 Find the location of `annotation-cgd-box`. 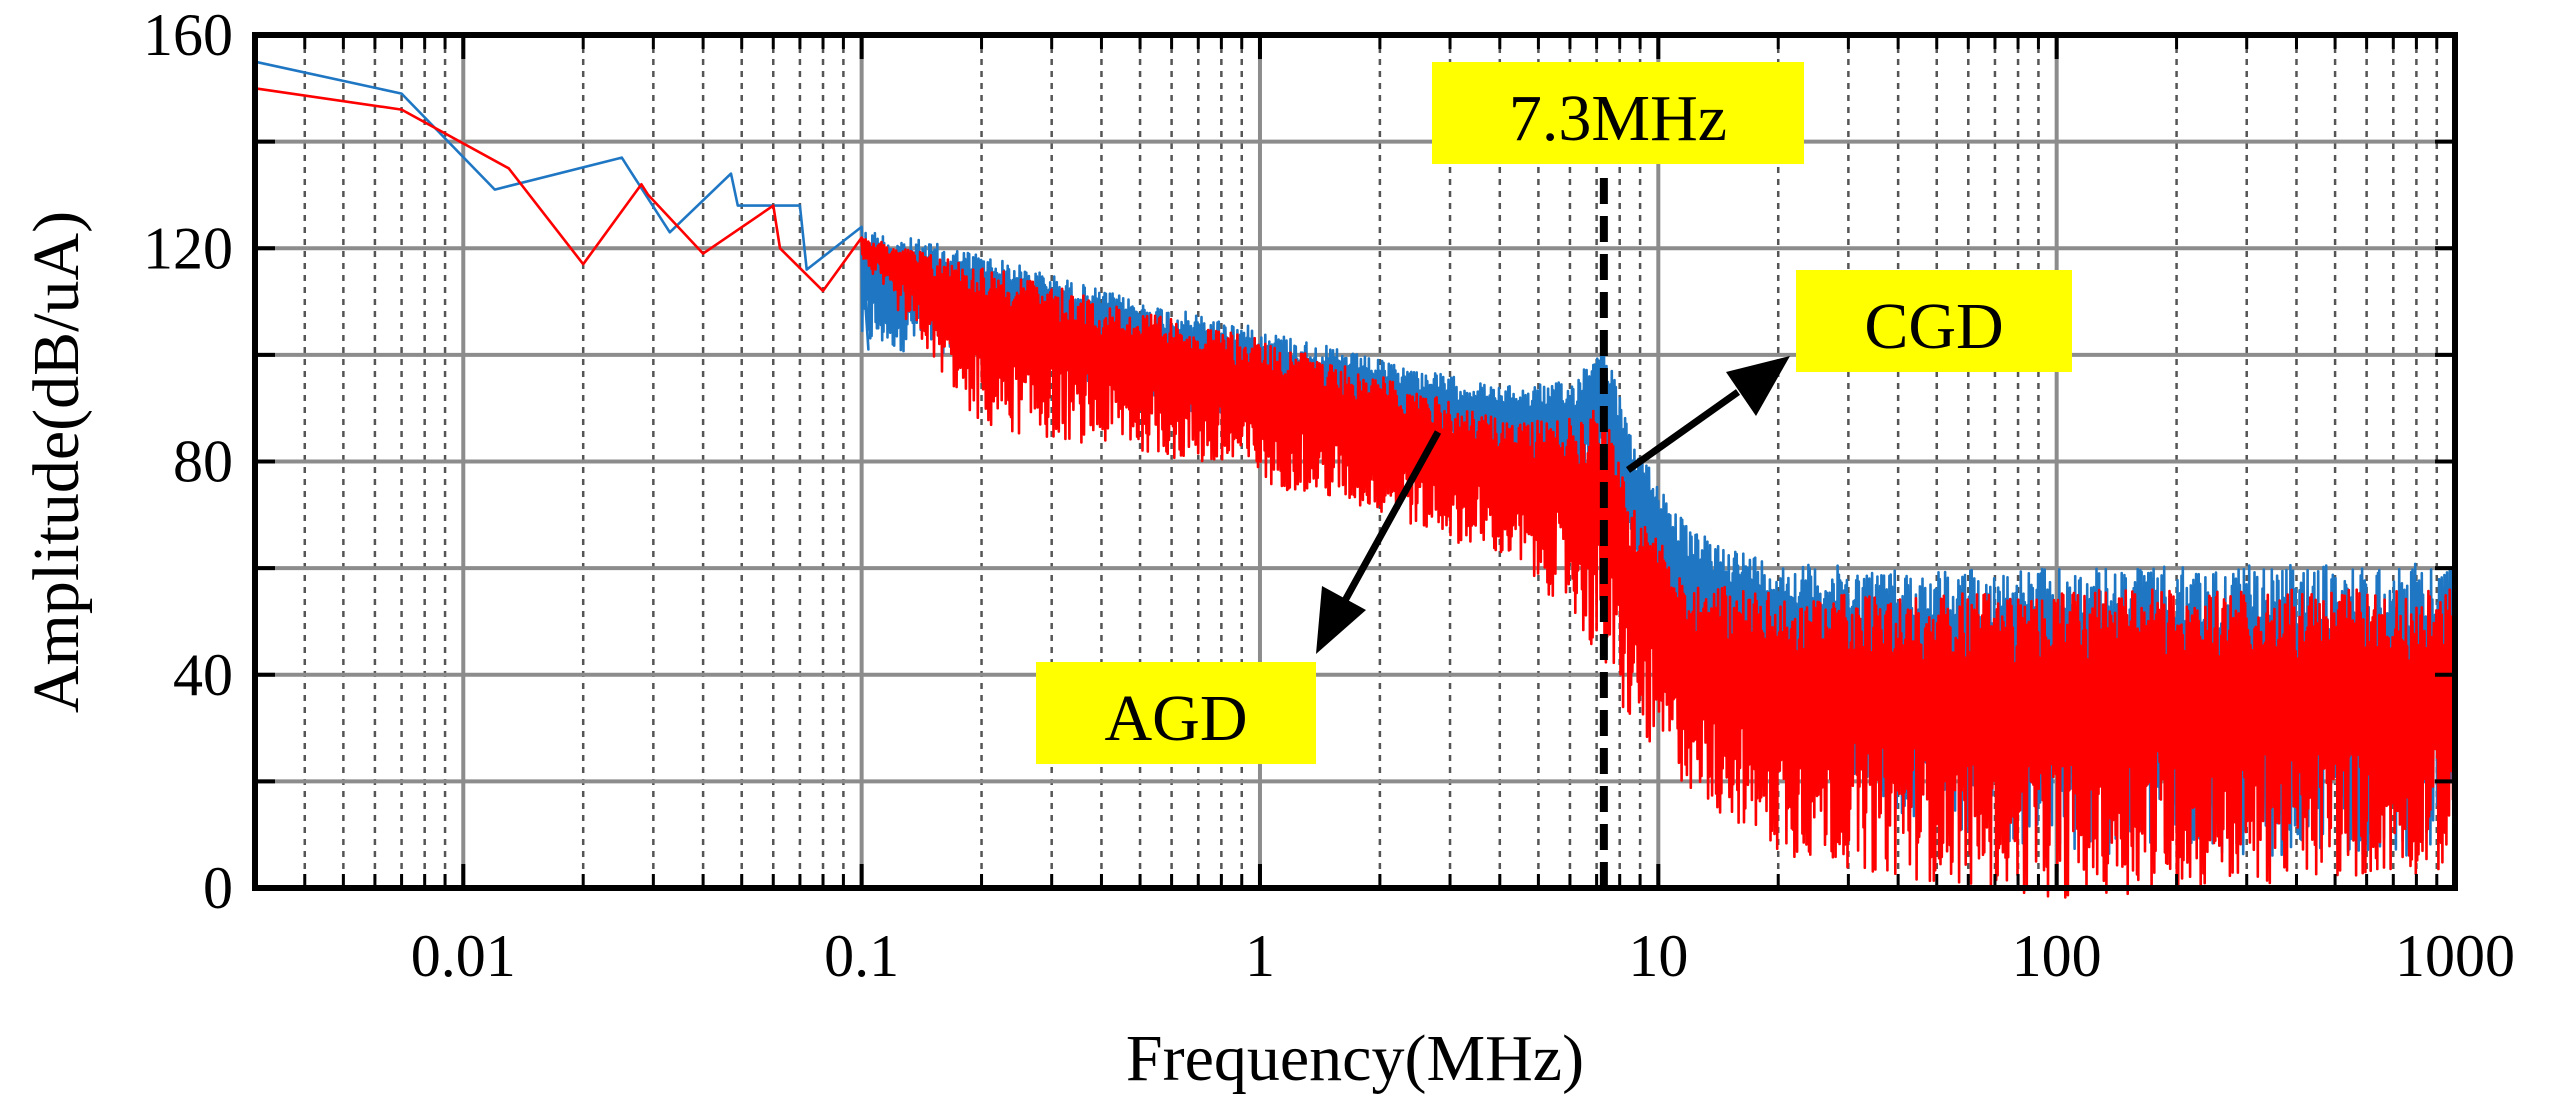

annotation-cgd-box is located at coordinates (1934, 321).